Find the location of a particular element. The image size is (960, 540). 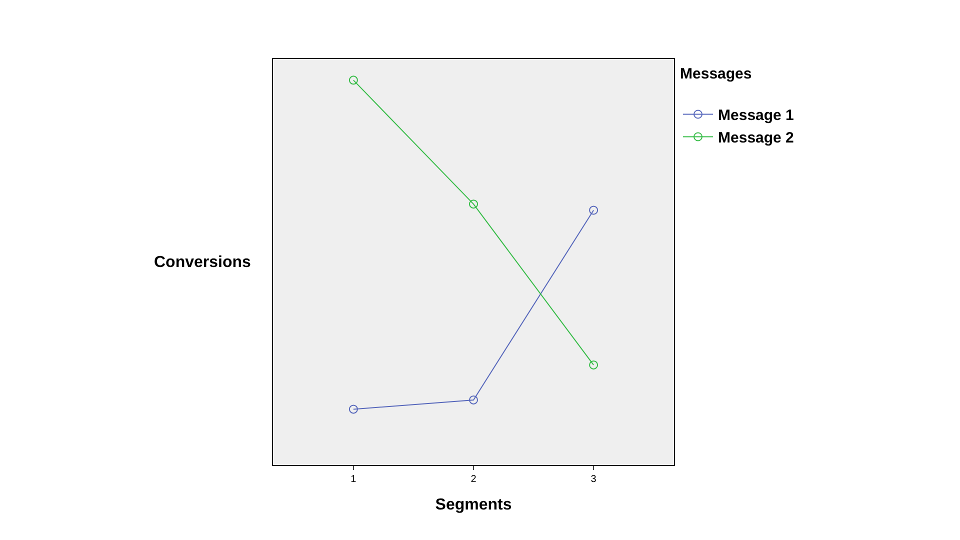

legend-label: Message 2 is located at coordinates (756, 138).